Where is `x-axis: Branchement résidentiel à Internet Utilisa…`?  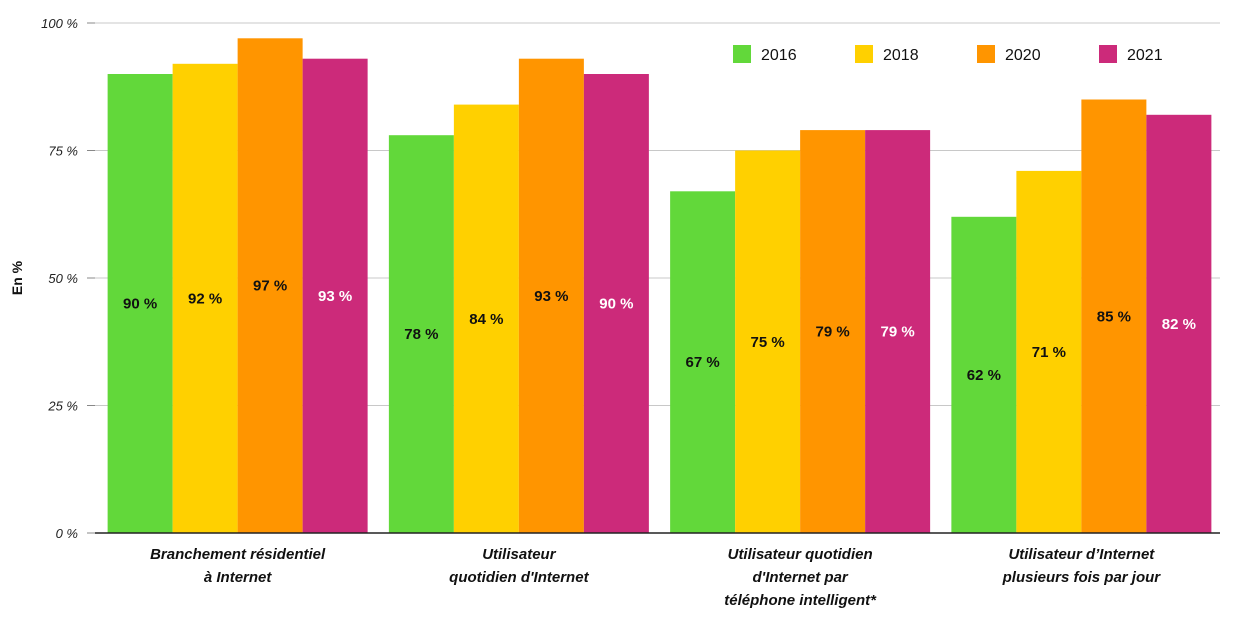
x-axis: Branchement résidentiel à Internet Utilisa… is located at coordinates (657, 570).